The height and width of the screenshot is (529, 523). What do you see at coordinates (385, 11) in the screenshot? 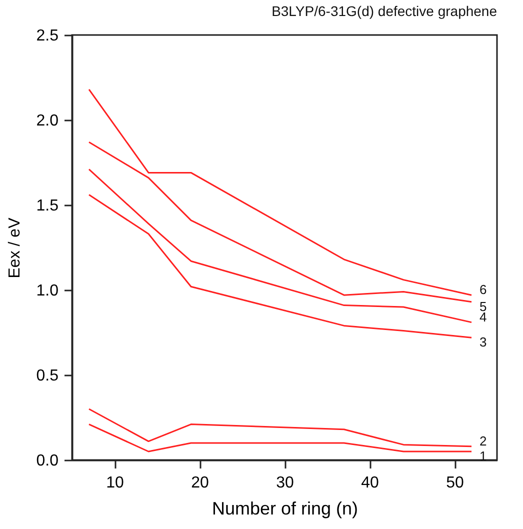
I see `chart-title: B3LYP/6-31G(d) defective graphene` at bounding box center [385, 11].